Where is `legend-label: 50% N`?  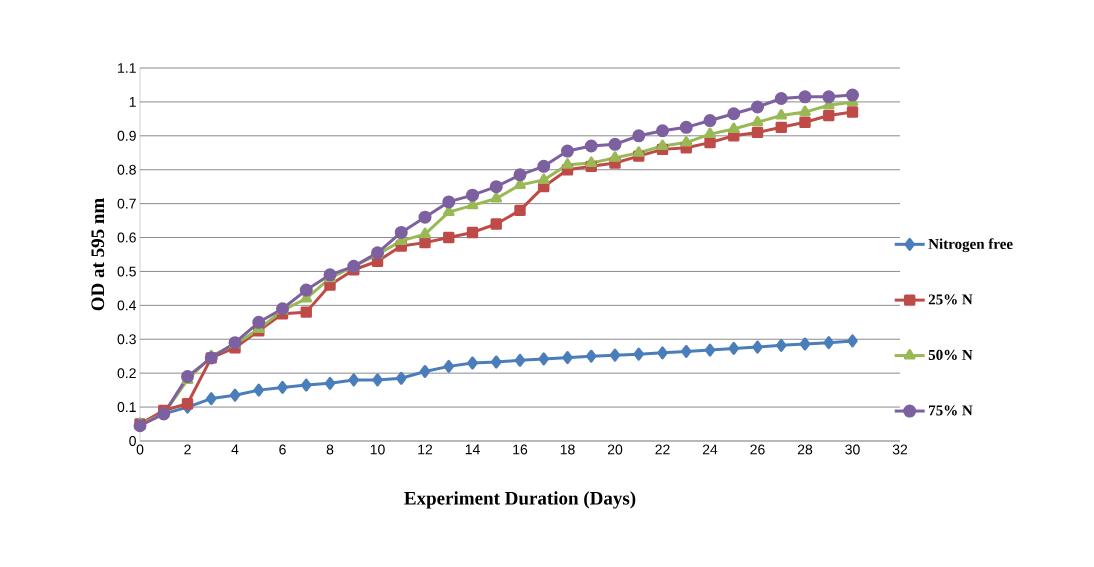
legend-label: 50% N is located at coordinates (950, 355).